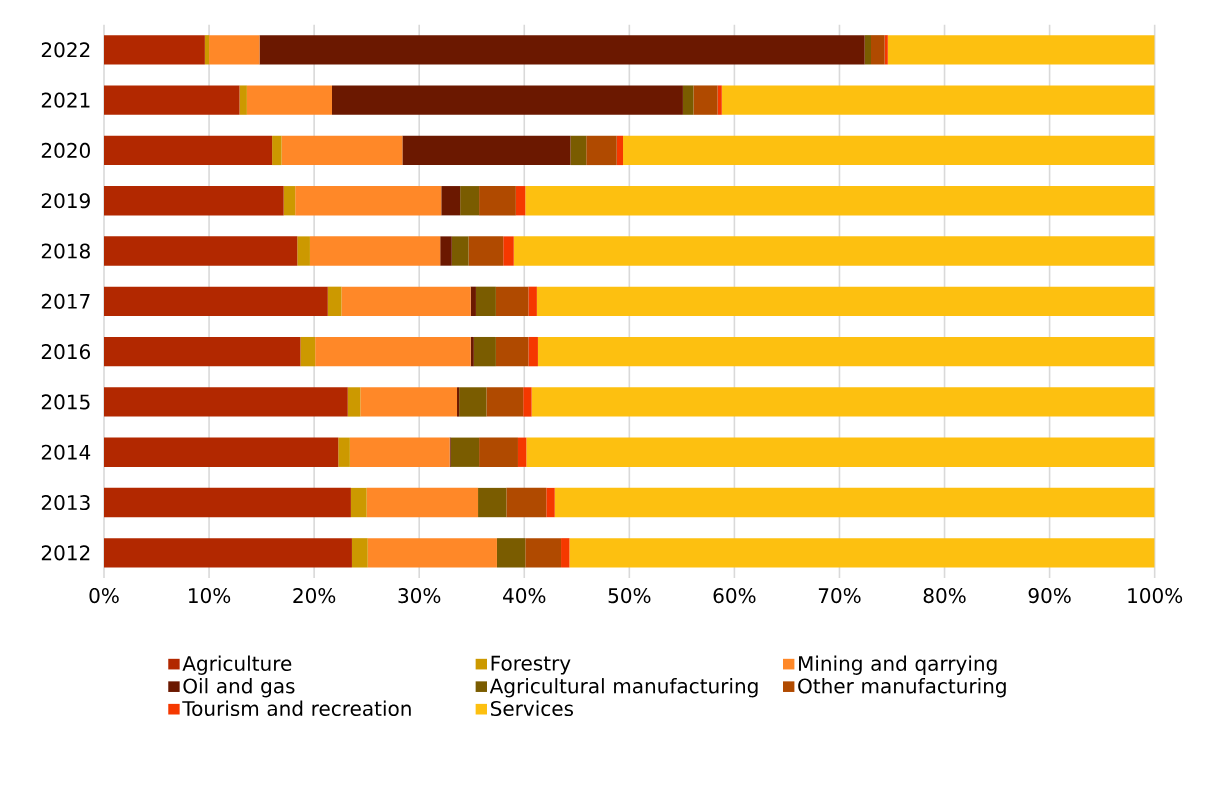 The image size is (1208, 798). What do you see at coordinates (524, 596) in the screenshot?
I see `x-tick-label: 40%` at bounding box center [524, 596].